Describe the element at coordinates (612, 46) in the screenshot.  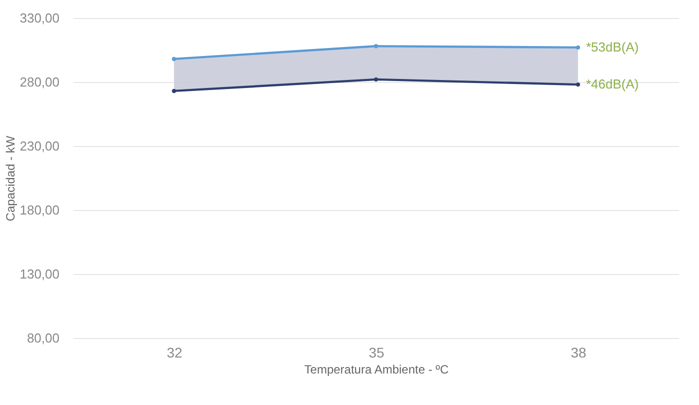
I see `series-label: *53dB(A)` at that location.